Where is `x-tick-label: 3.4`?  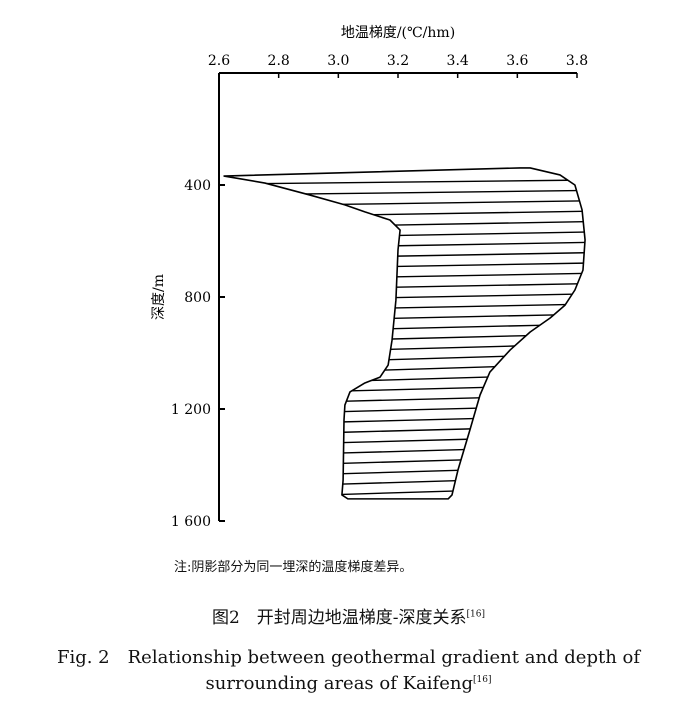
x-tick-label: 3.4 is located at coordinates (458, 61).